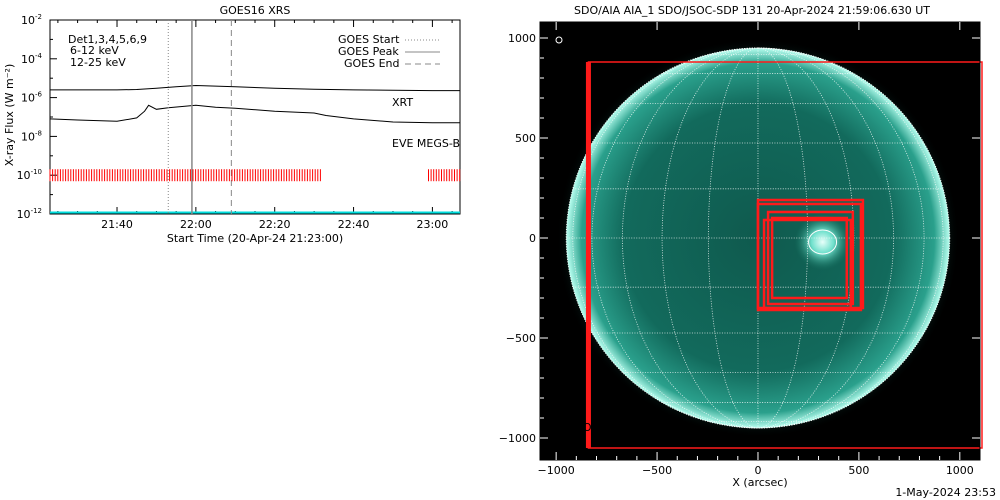 This screenshot has height=500, width=1000. I want to click on goes-y-tick-label: 10⁻⁴, so click(32, 59).